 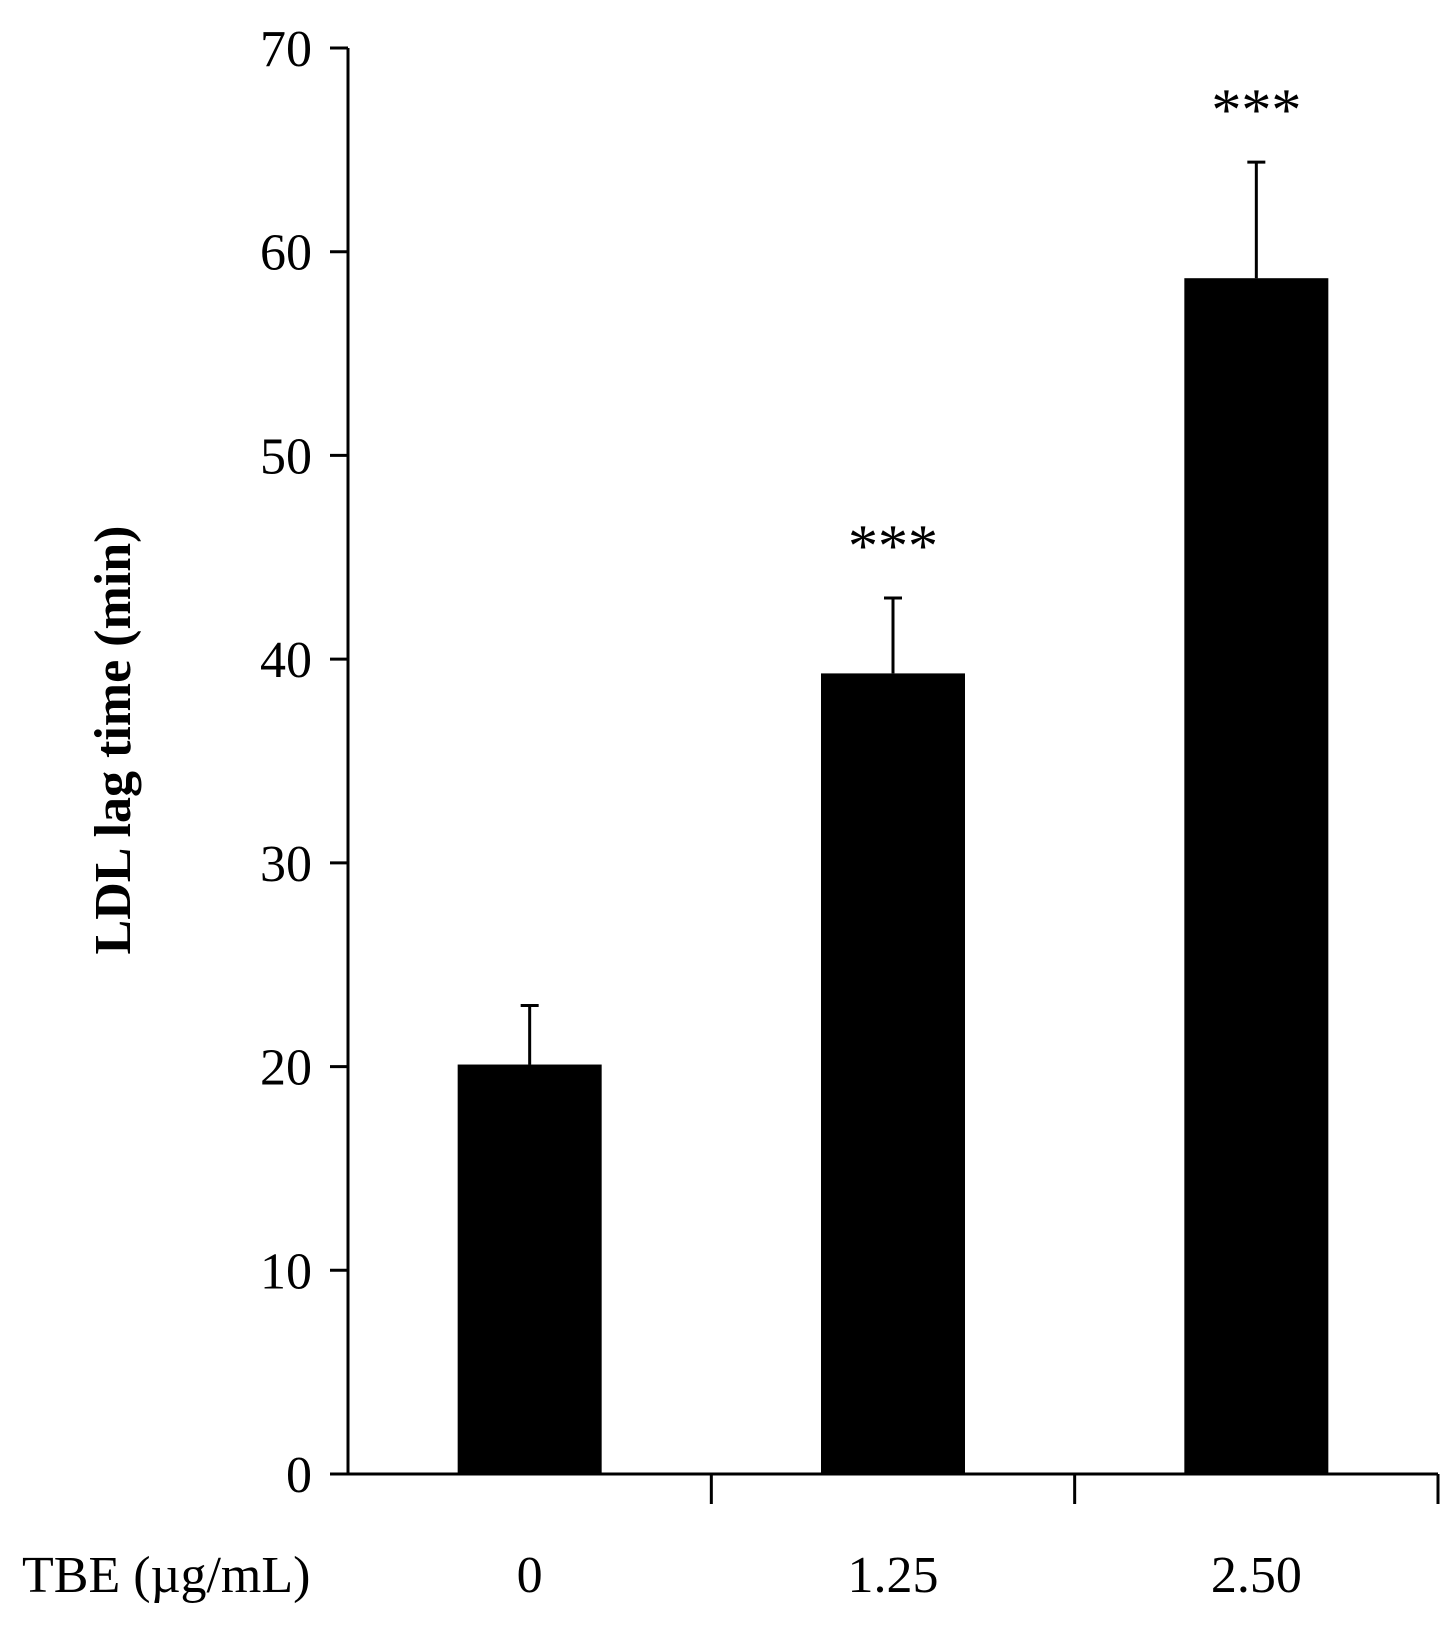 I want to click on y-tick-label: 50, so click(x=286, y=456).